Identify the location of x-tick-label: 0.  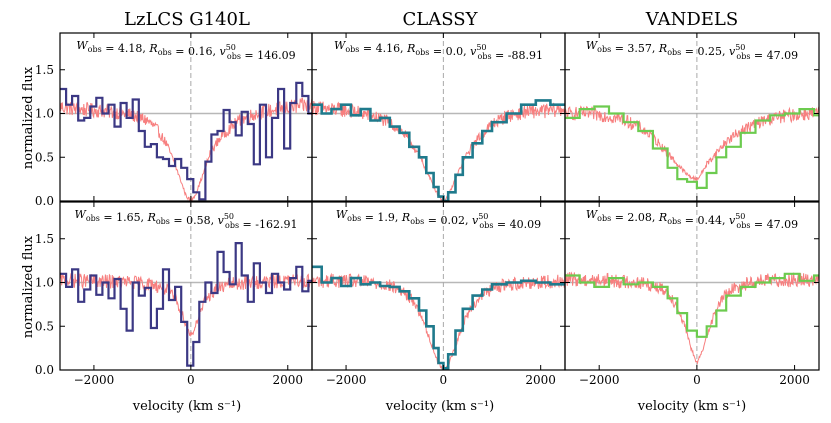
(444, 380).